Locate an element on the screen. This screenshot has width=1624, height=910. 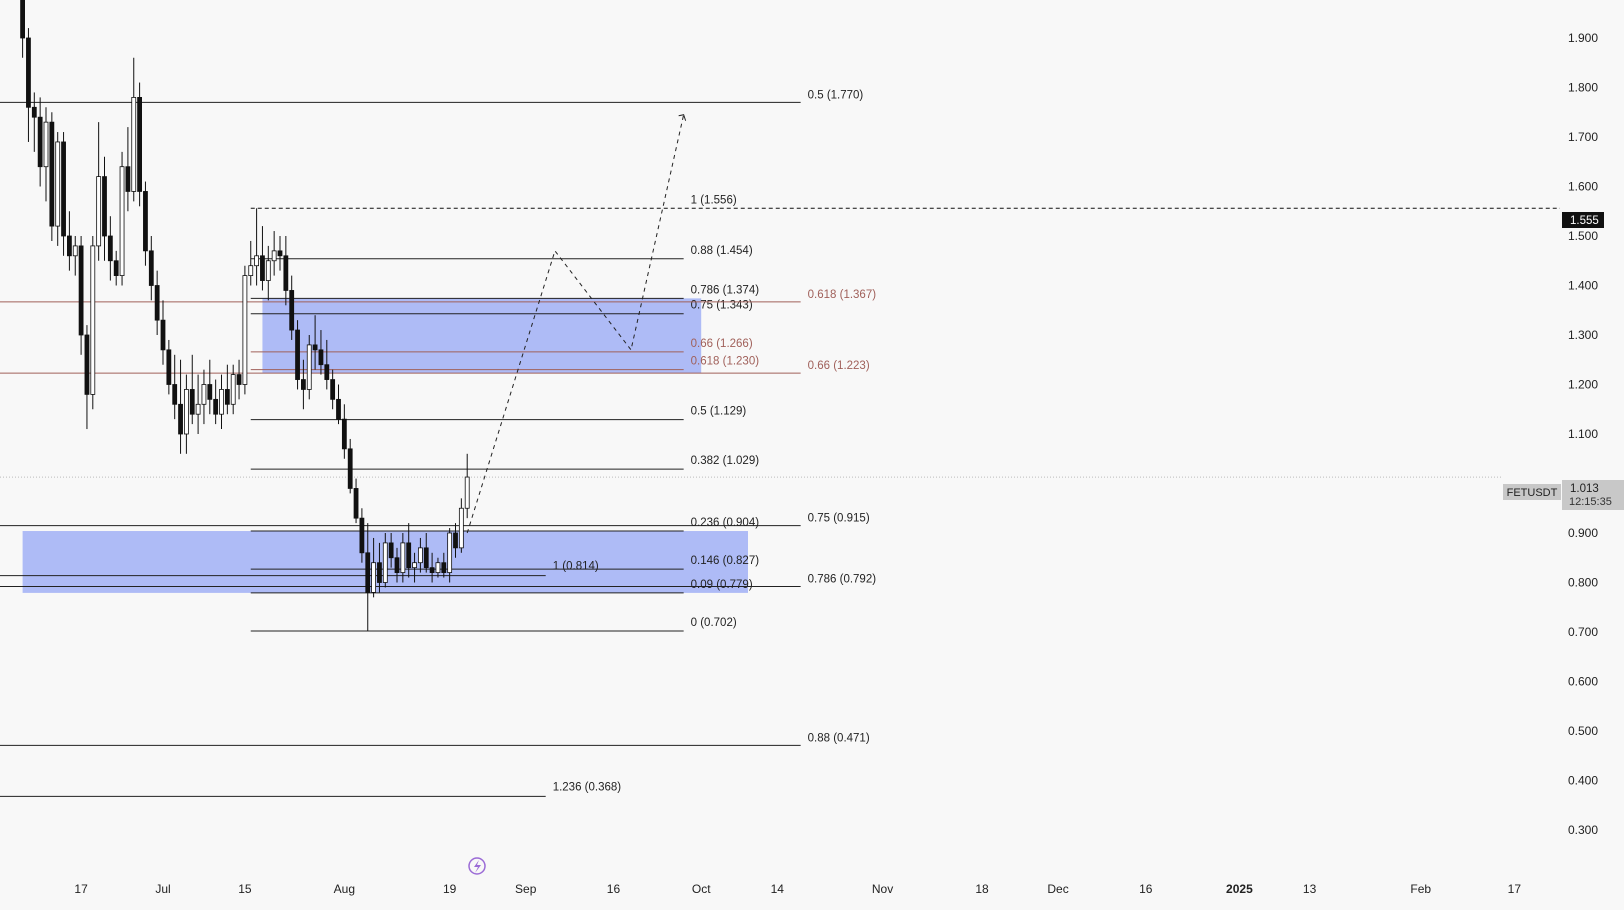
y-tick-label: 1.800 is located at coordinates (1583, 88).